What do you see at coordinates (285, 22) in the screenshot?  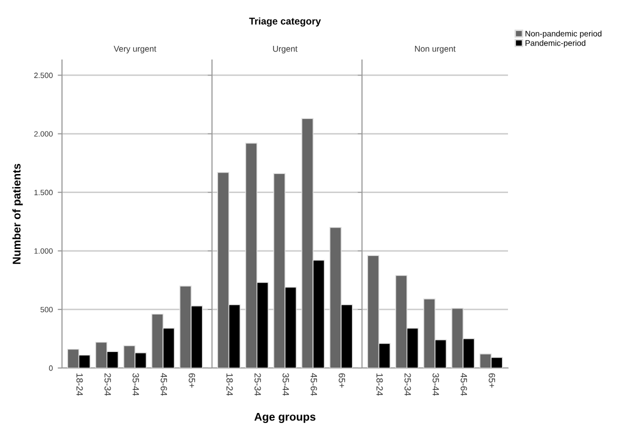 I see `chart-title: Triage category` at bounding box center [285, 22].